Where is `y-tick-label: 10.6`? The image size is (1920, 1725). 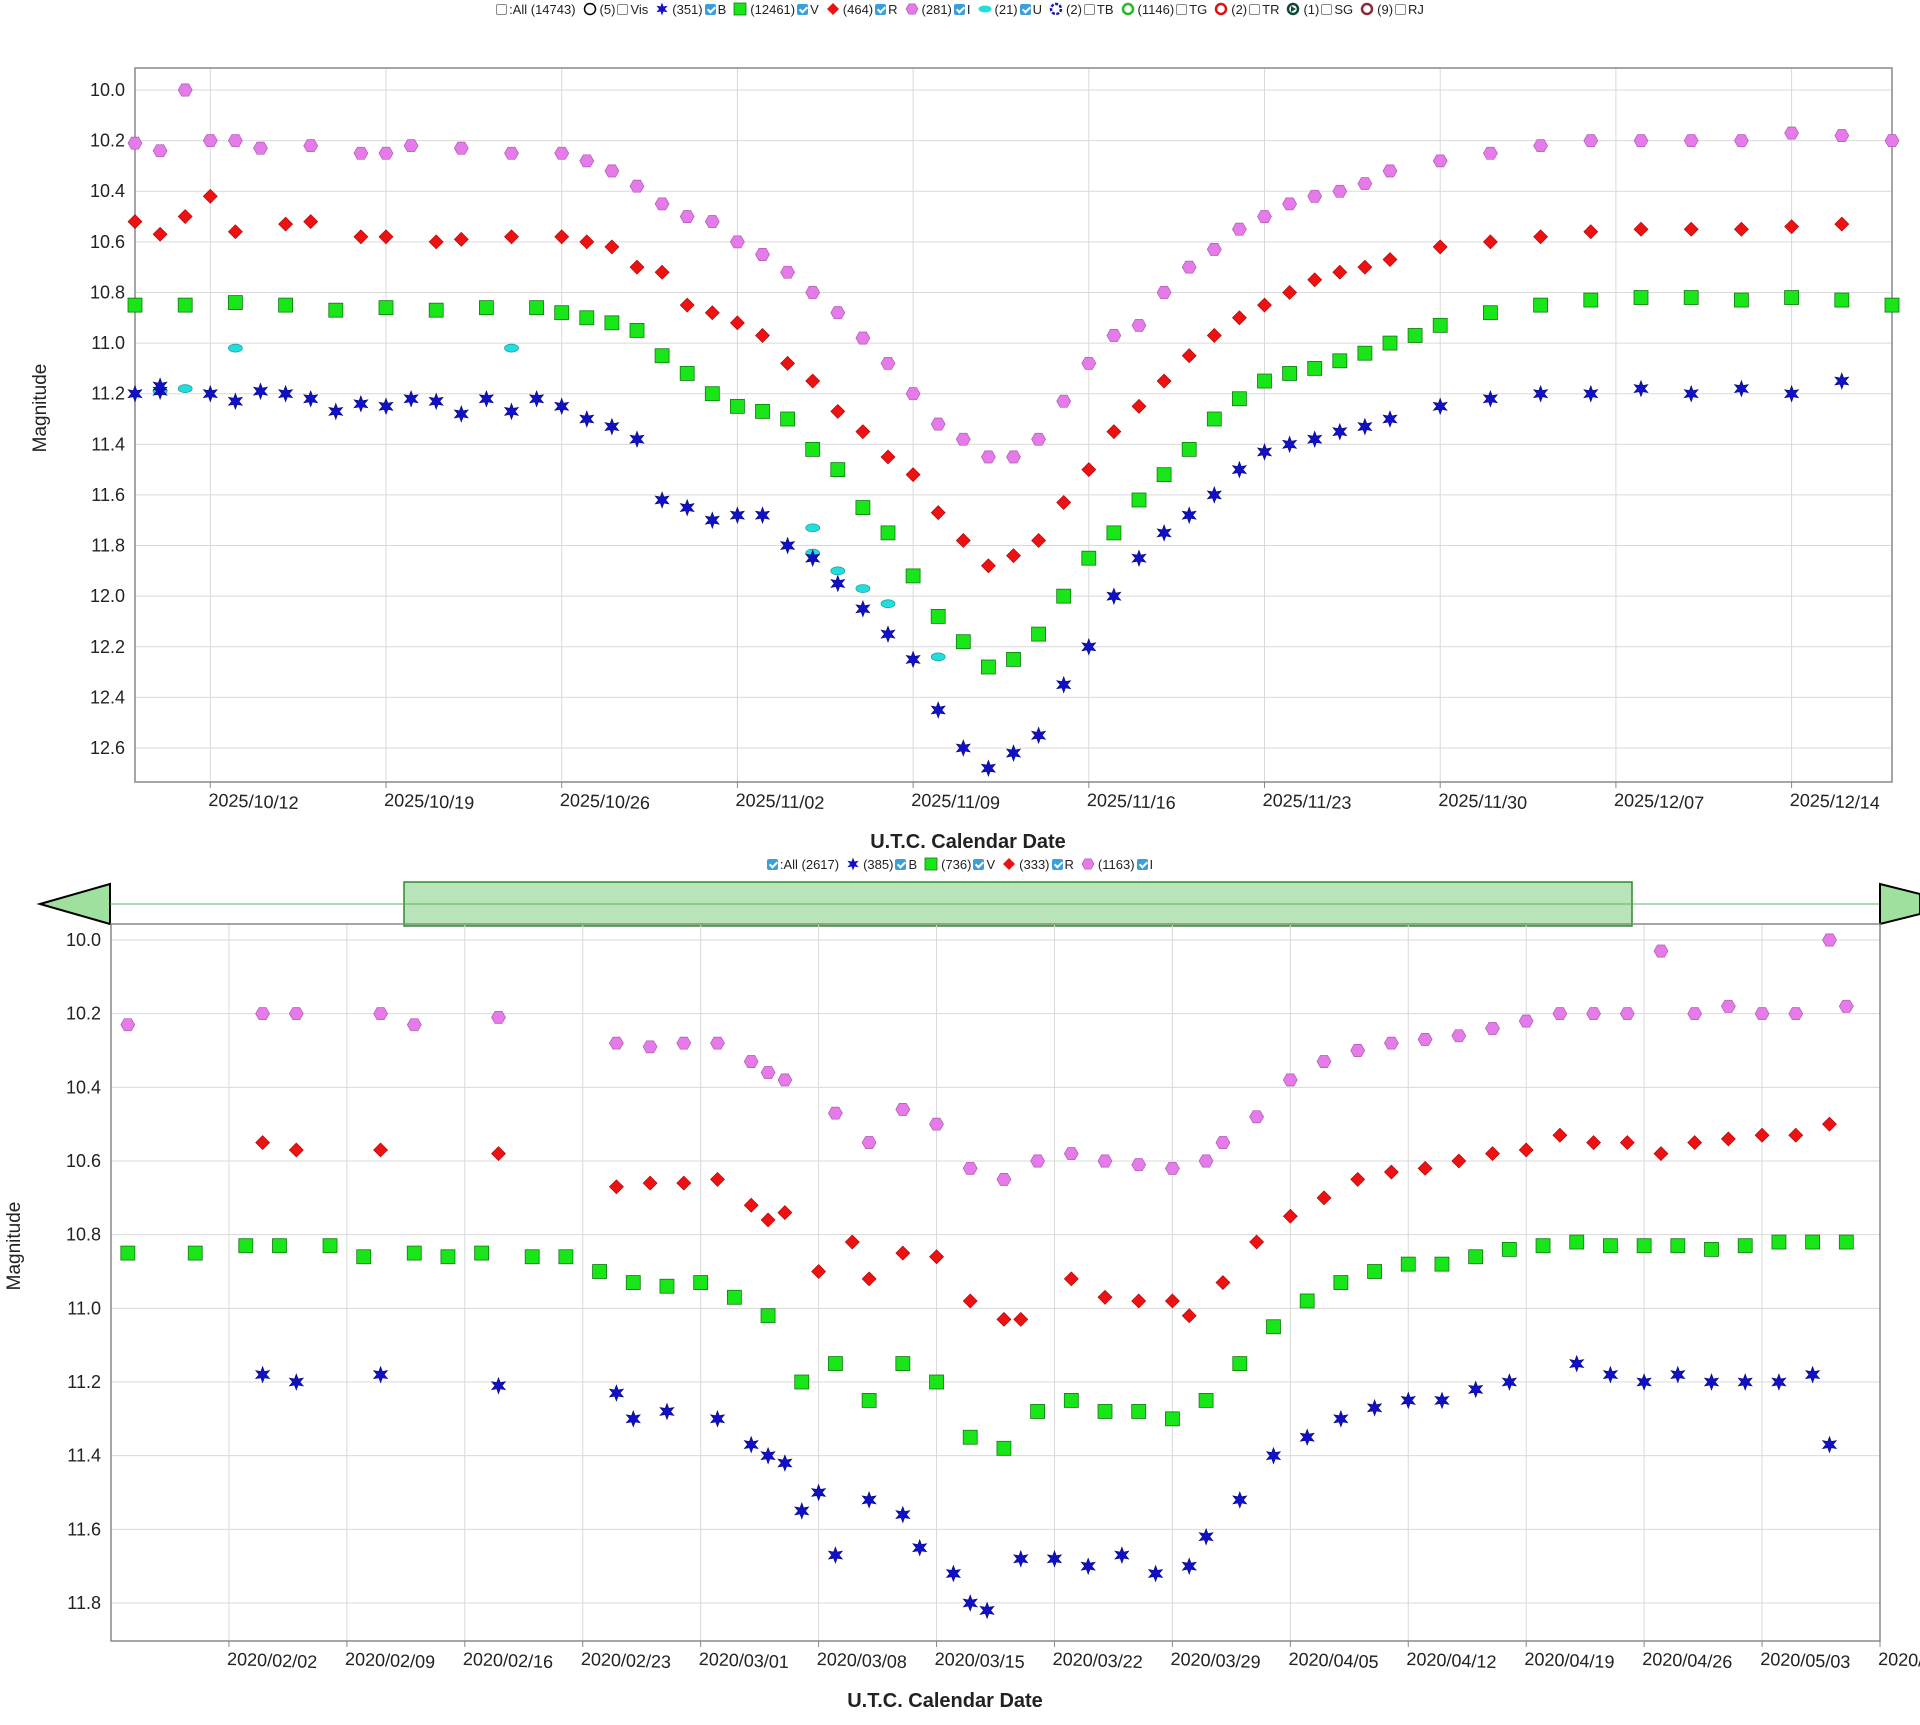 y-tick-label: 10.6 is located at coordinates (83, 1161).